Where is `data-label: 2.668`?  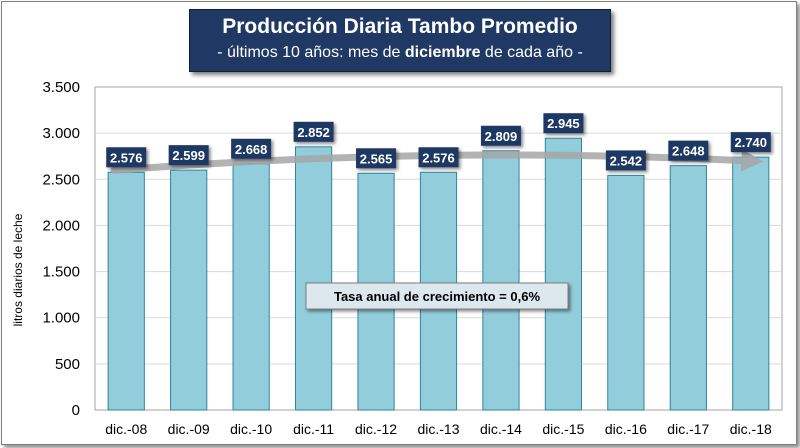
data-label: 2.668 is located at coordinates (251, 149).